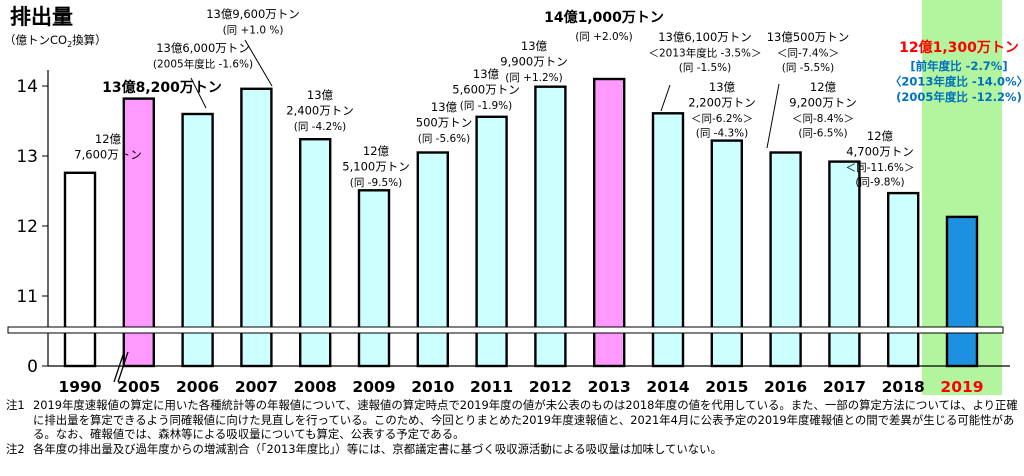 The height and width of the screenshot is (476, 1024). What do you see at coordinates (444, 139) in the screenshot?
I see `data-label-line: (同 -5.6%)` at bounding box center [444, 139].